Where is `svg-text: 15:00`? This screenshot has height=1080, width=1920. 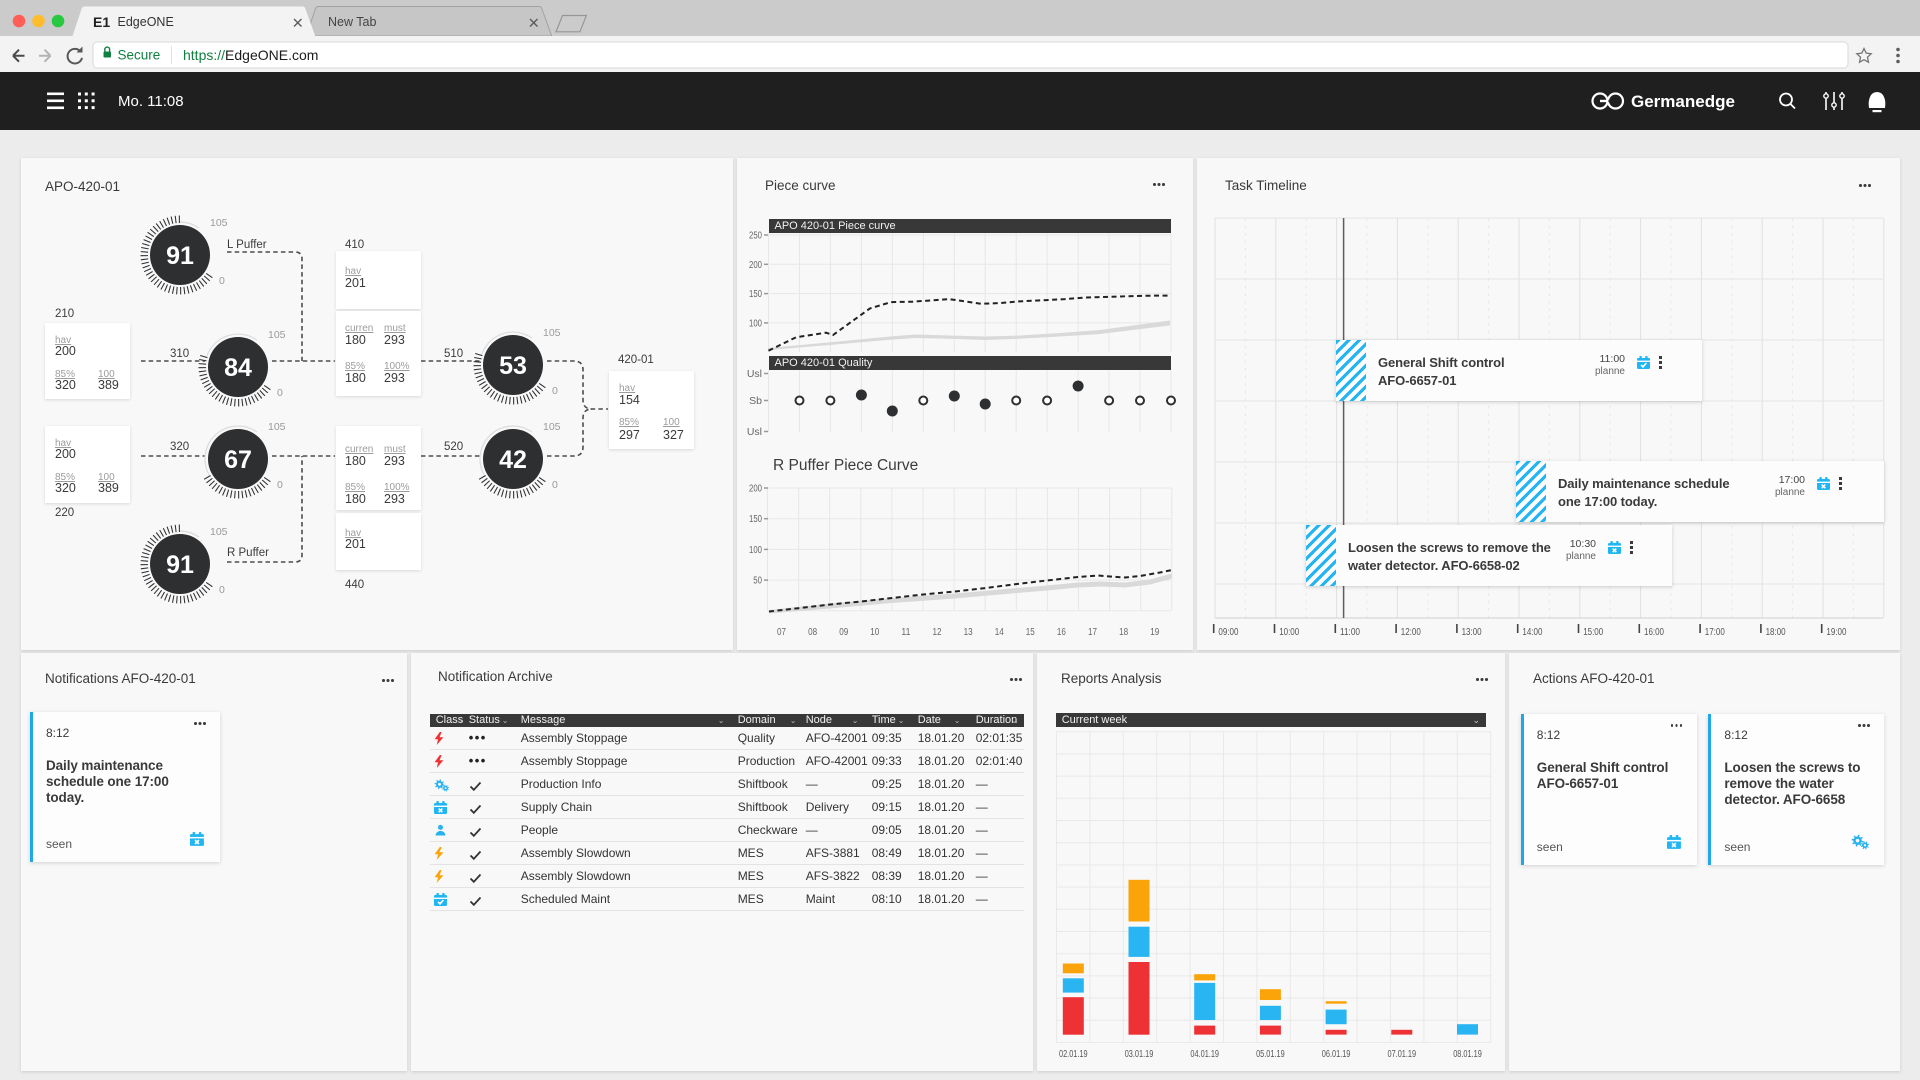 svg-text: 15:00 is located at coordinates (1593, 632).